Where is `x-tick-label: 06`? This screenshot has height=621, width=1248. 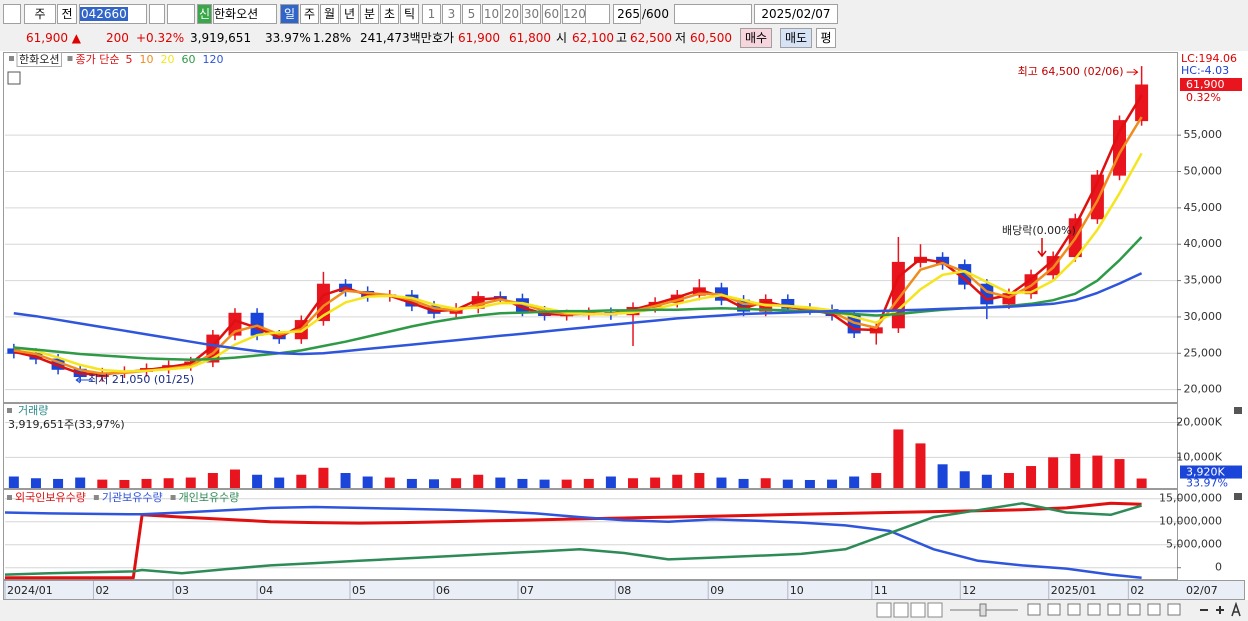 x-tick-label: 06 is located at coordinates (443, 590).